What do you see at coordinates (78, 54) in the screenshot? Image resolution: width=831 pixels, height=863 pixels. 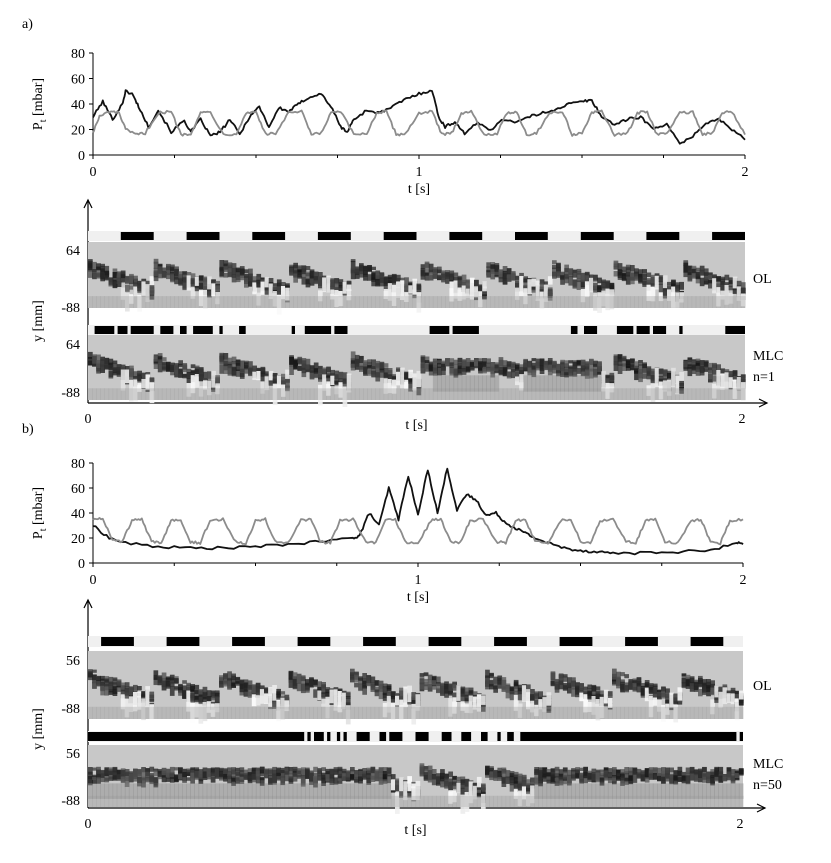 I see `y-tick-label: 80` at bounding box center [78, 54].